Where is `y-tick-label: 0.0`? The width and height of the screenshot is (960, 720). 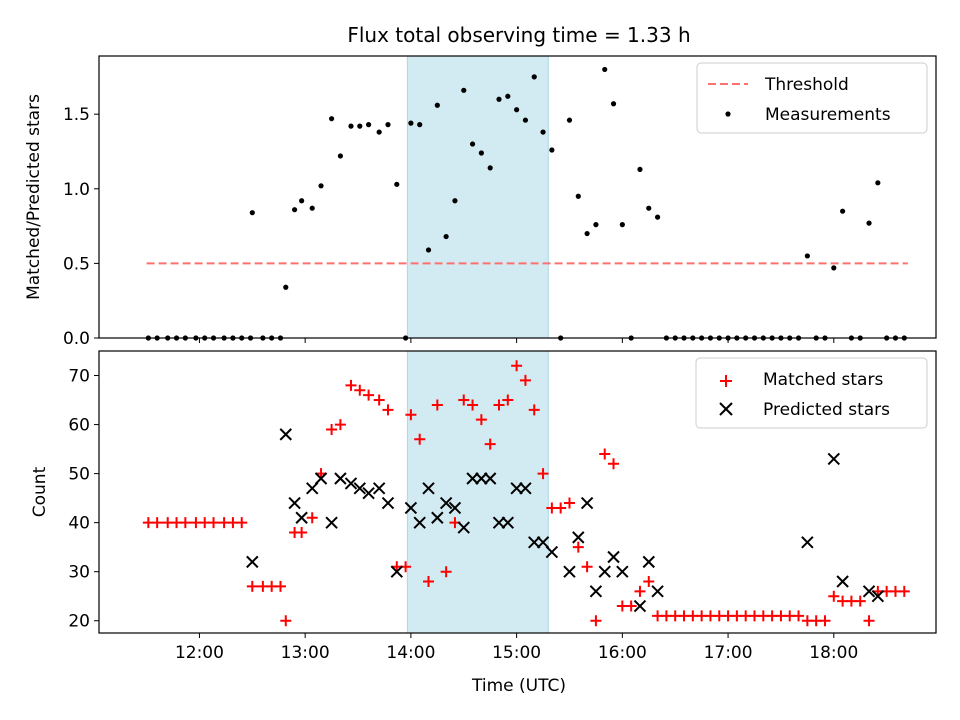 y-tick-label: 0.0 is located at coordinates (76, 339).